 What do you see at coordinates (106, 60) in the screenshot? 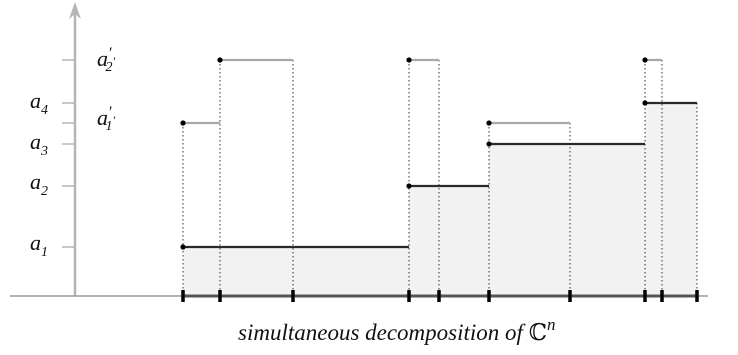
I see `label-a2-prime: a′ 2′` at bounding box center [106, 60].